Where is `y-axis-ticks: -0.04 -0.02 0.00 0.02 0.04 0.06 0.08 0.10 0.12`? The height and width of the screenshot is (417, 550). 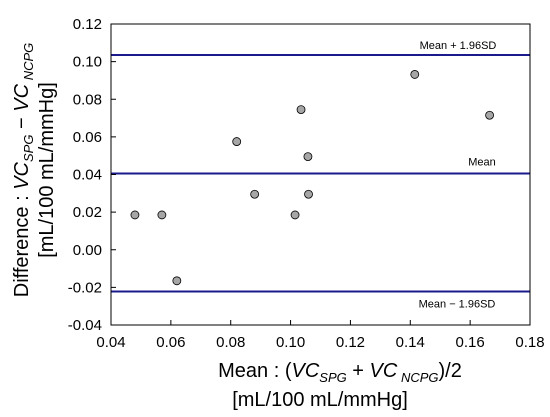
y-axis-ticks: -0.04 -0.02 0.00 0.02 0.04 0.06 0.08 0.10 0.12 is located at coordinates (92, 175).